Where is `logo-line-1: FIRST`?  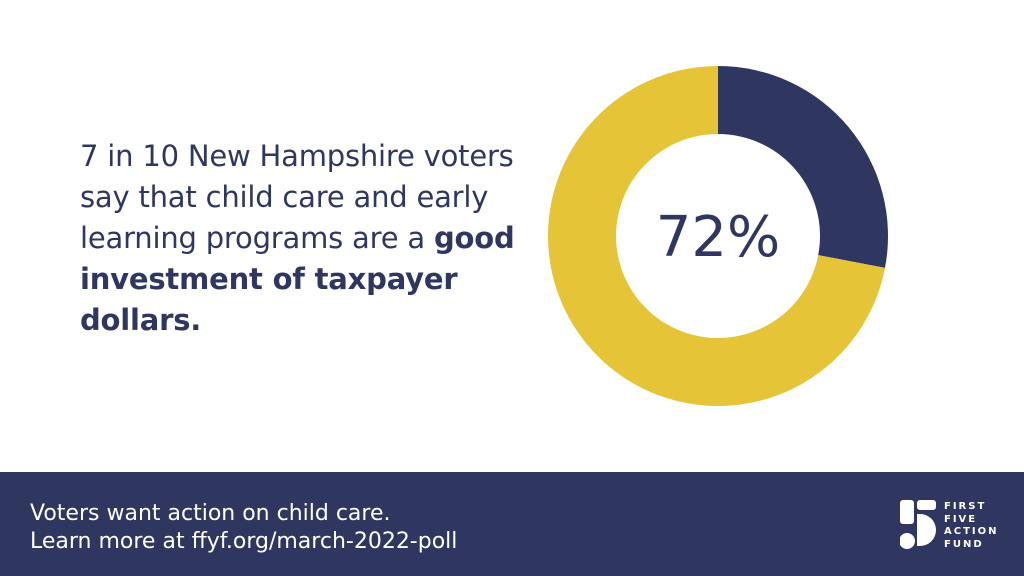 logo-line-1: FIRST is located at coordinates (965, 506).